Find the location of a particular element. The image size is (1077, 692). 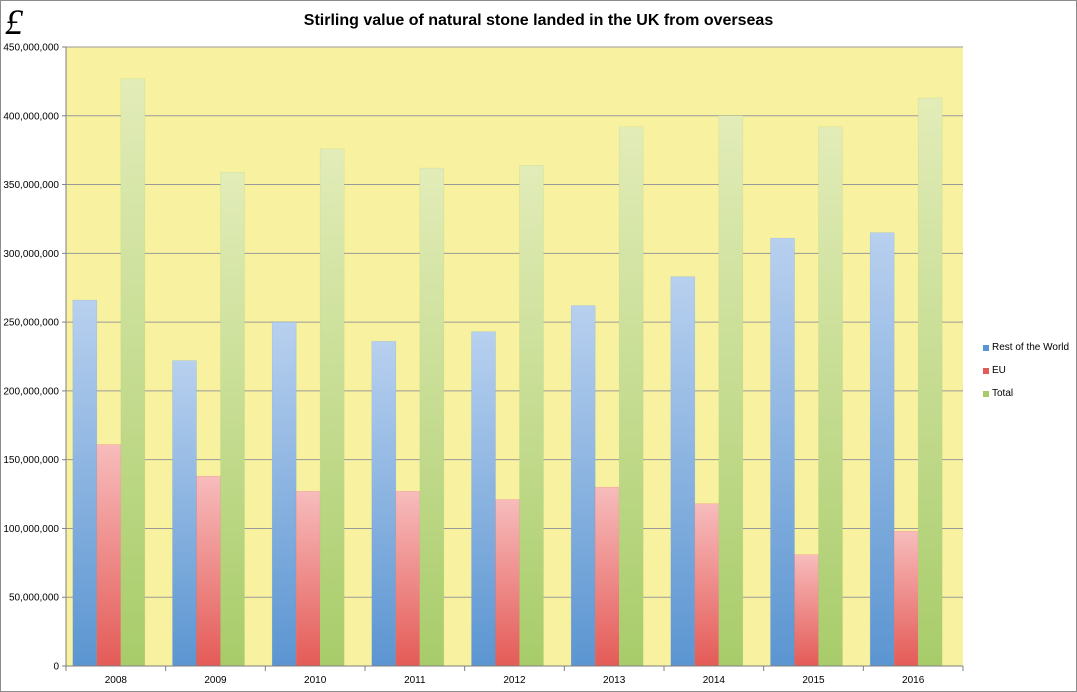

x-tick-label: 2016 is located at coordinates (913, 680).